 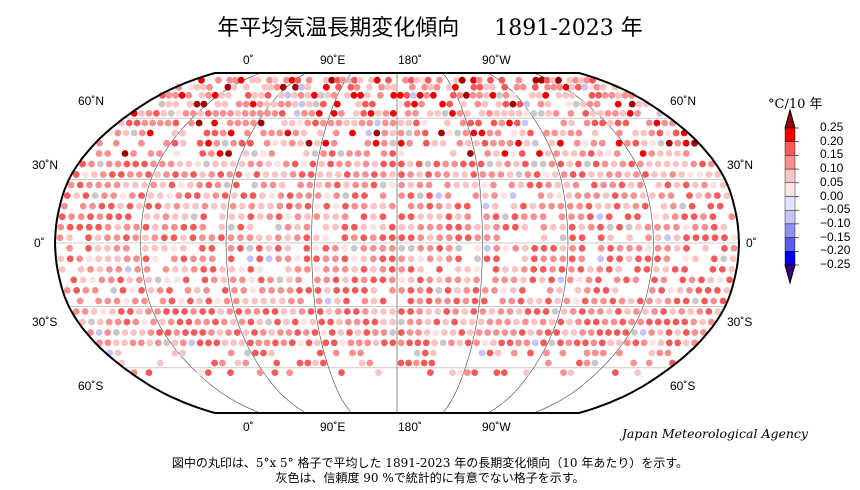 What do you see at coordinates (832, 154) in the screenshot?
I see `colorbar-tick-label: 0.15` at bounding box center [832, 154].